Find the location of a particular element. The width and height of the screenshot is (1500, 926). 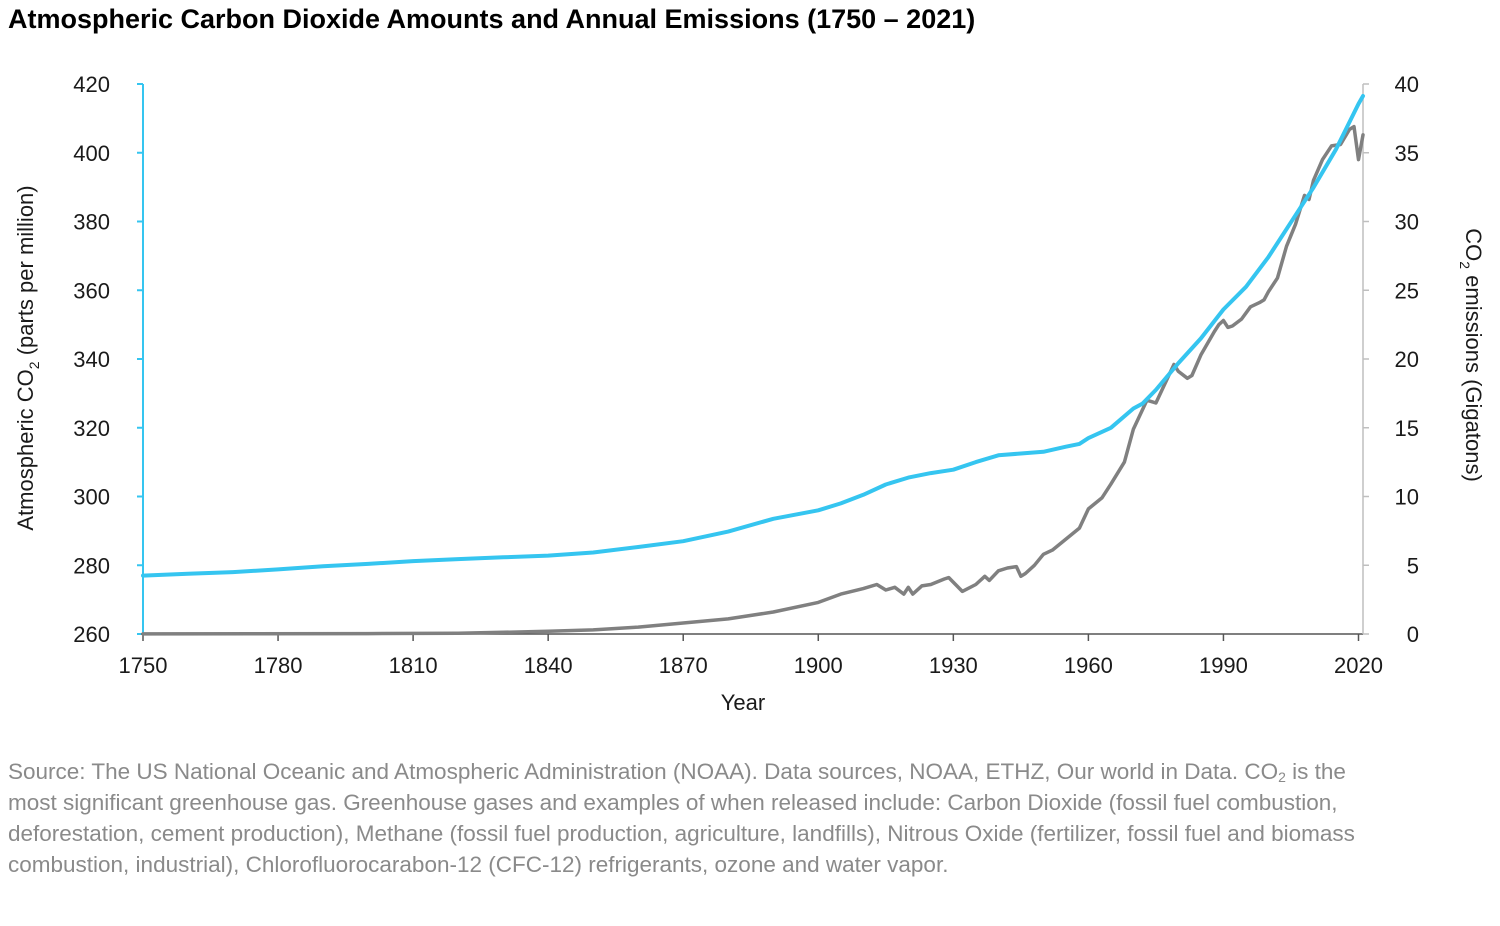

x-tick-label: 1990 is located at coordinates (1223, 665).